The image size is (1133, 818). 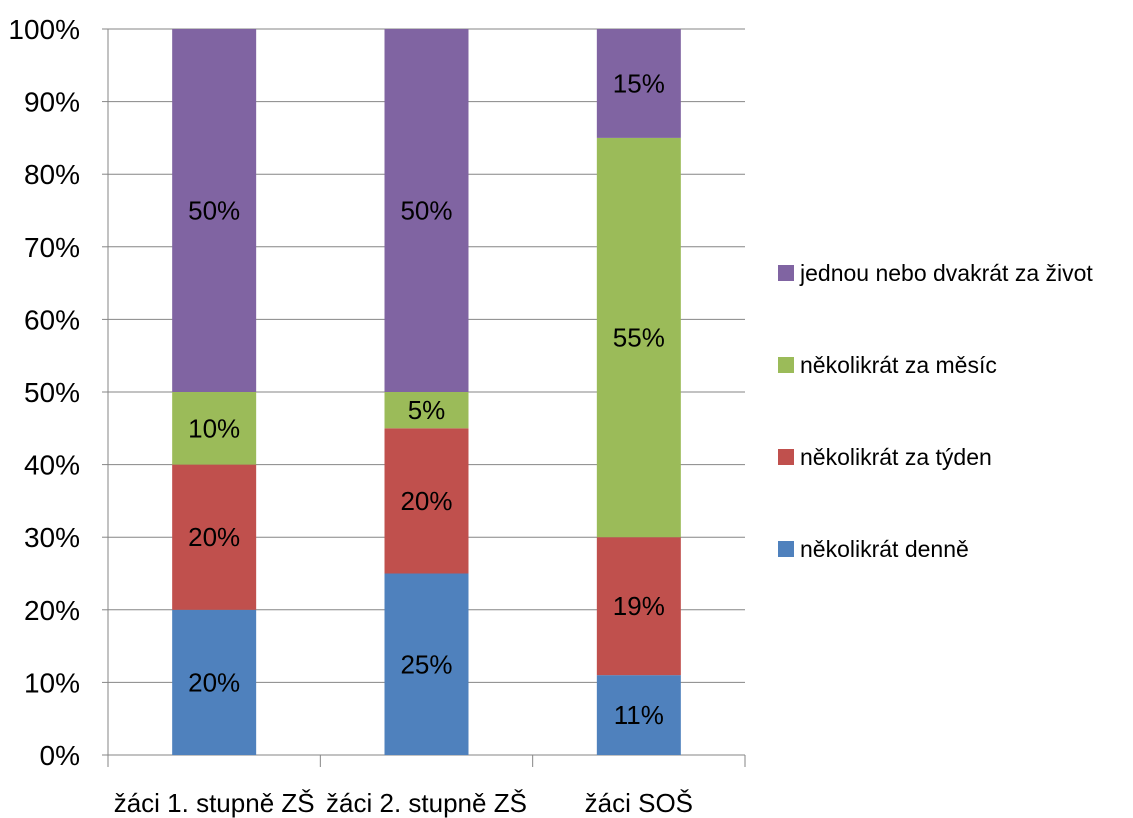 What do you see at coordinates (60, 755) in the screenshot?
I see `y-tick-label: 0%` at bounding box center [60, 755].